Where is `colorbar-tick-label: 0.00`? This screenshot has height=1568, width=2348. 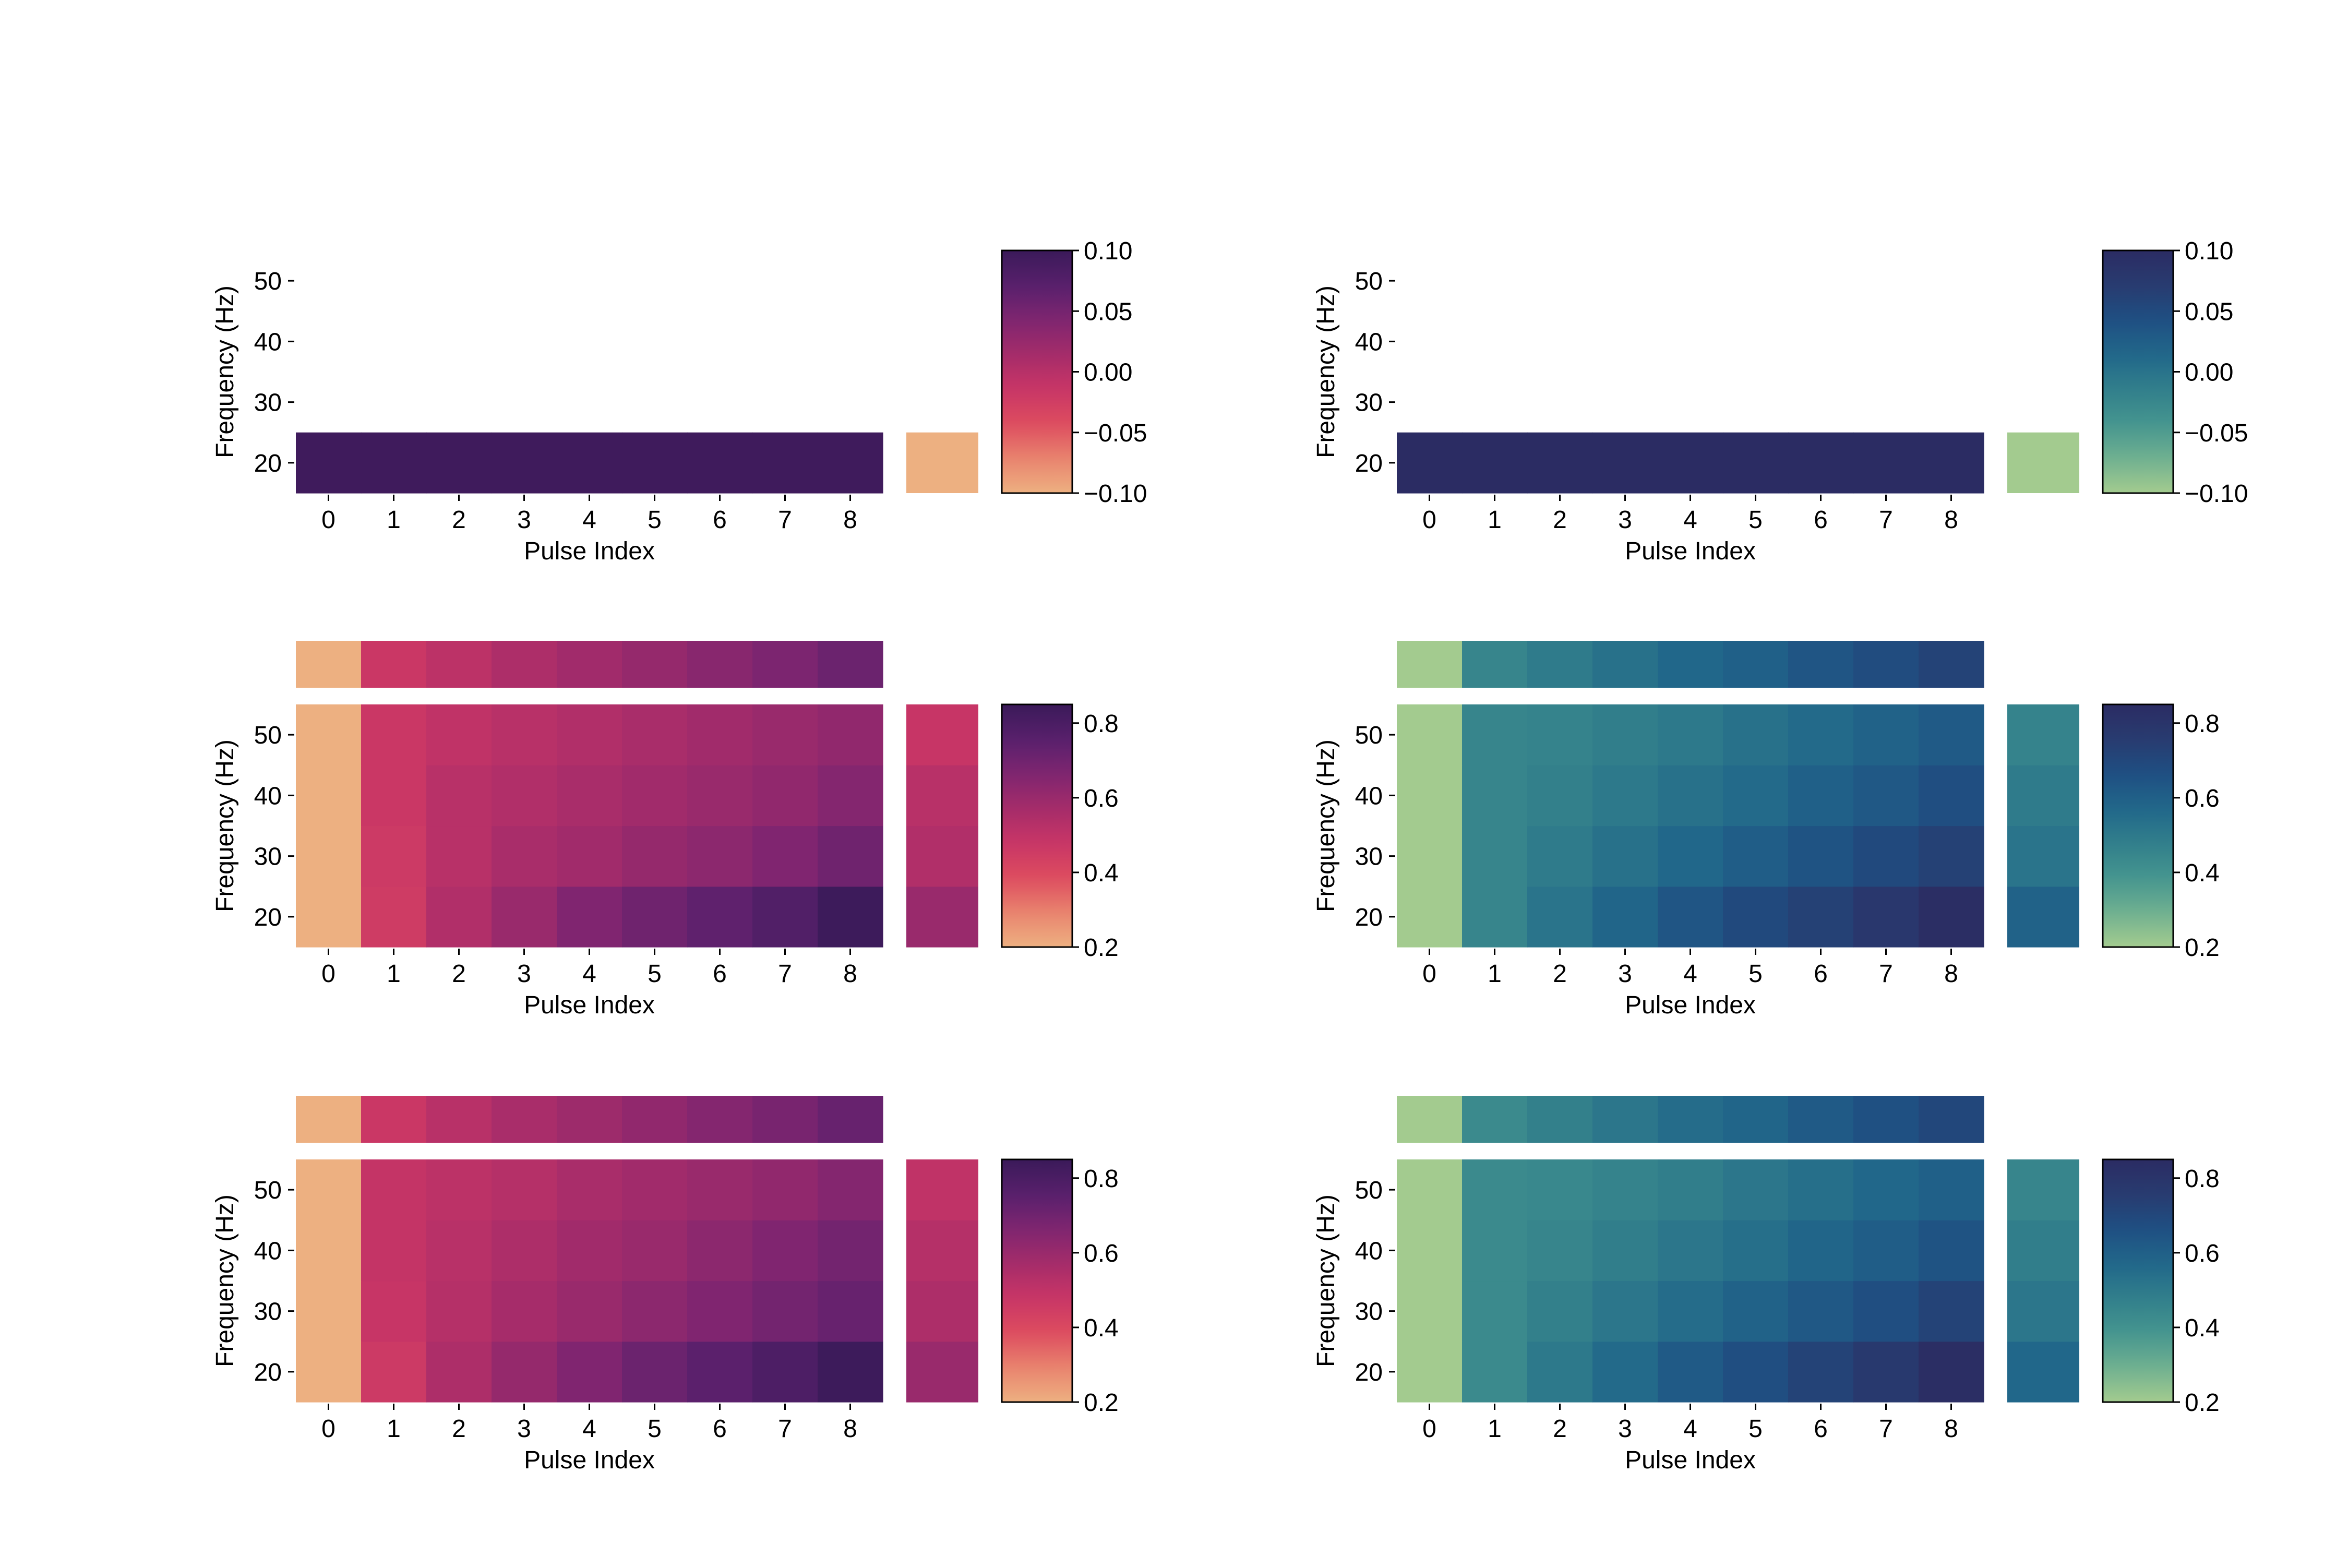 colorbar-tick-label: 0.00 is located at coordinates (2209, 373).